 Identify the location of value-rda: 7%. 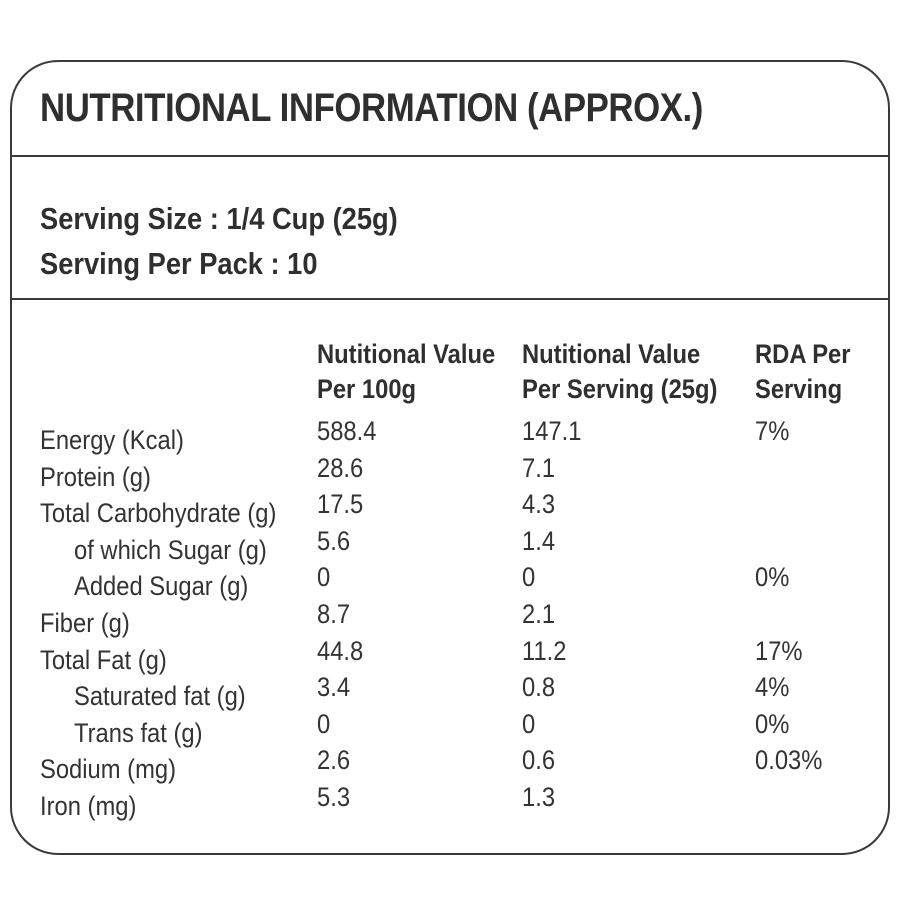
(821, 431).